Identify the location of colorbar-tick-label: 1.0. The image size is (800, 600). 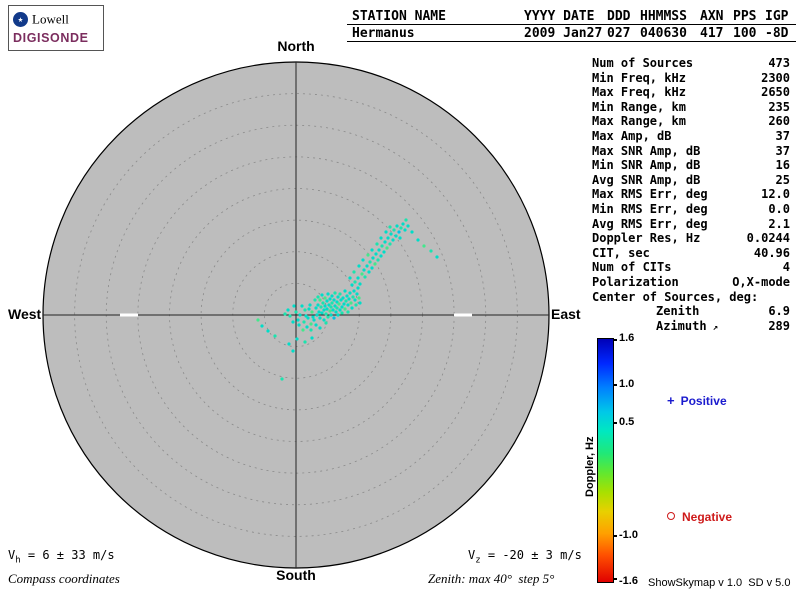
(627, 383).